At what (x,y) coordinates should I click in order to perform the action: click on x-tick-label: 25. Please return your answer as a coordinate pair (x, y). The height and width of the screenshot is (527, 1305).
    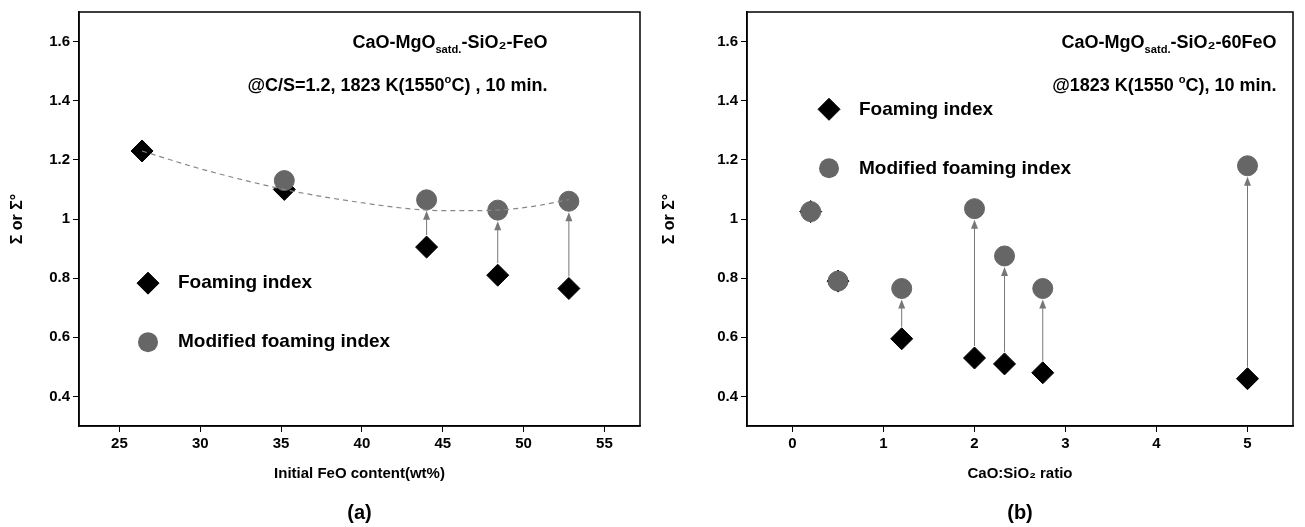
    Looking at the image, I should click on (119, 443).